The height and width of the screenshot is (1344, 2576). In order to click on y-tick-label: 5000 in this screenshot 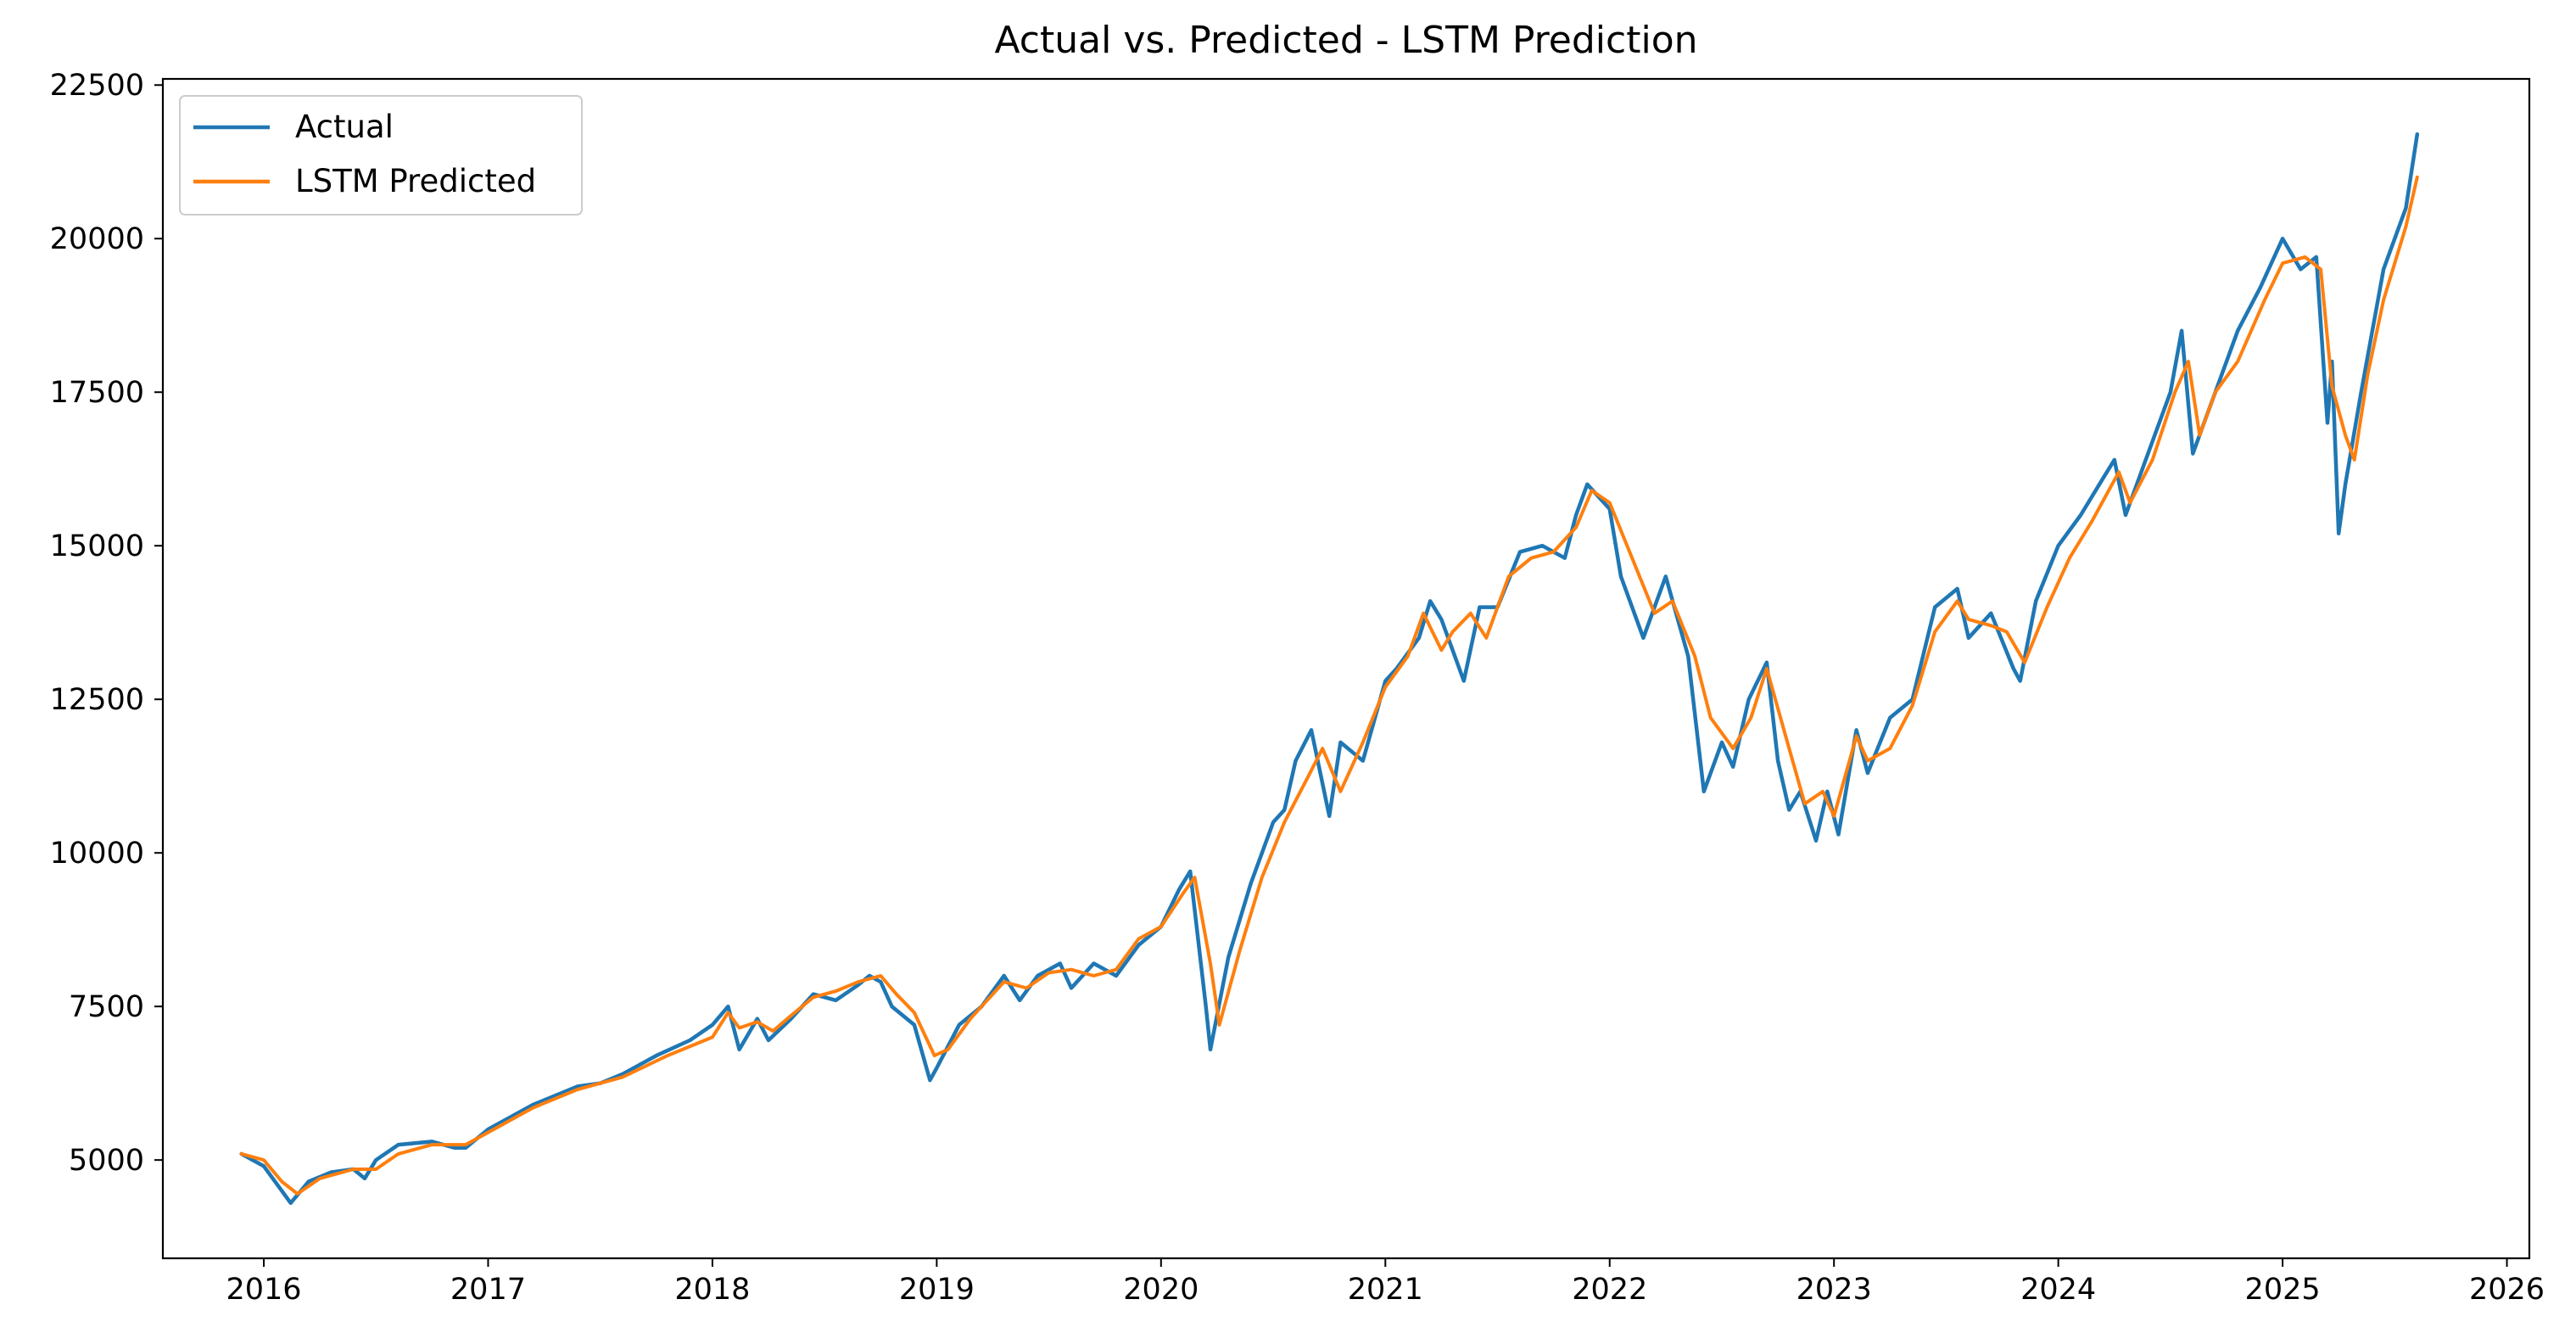, I will do `click(106, 1161)`.